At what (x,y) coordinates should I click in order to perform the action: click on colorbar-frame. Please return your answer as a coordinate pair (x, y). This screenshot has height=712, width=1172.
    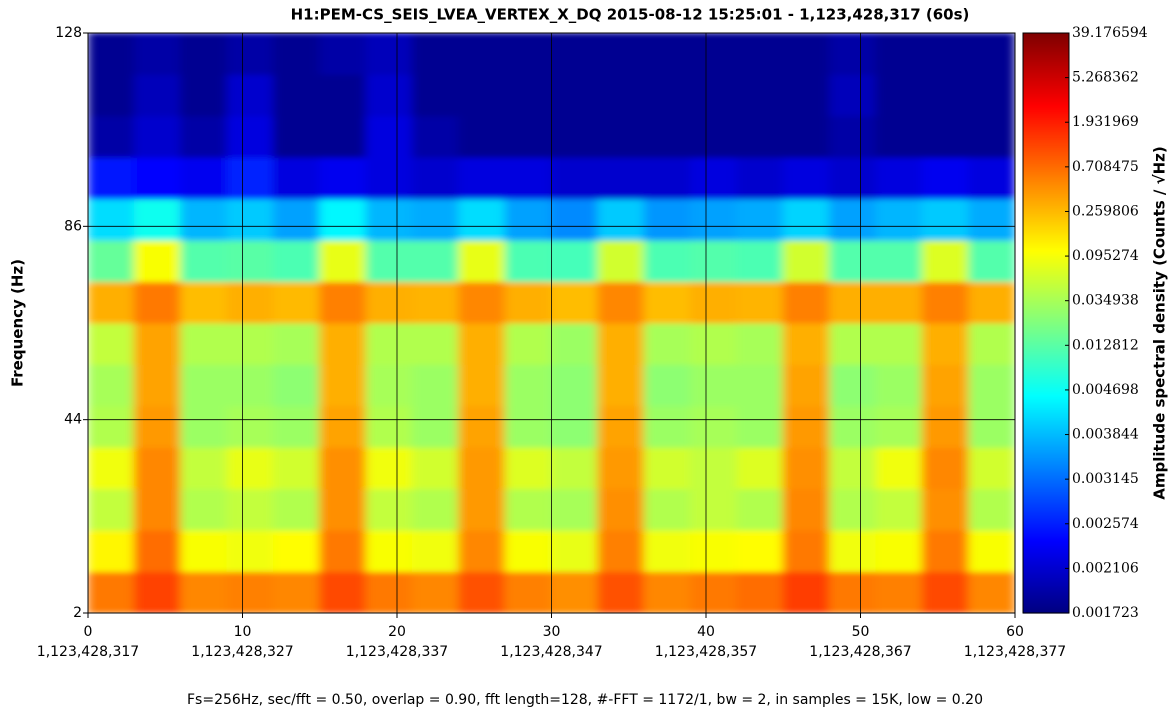
    Looking at the image, I should click on (1046, 323).